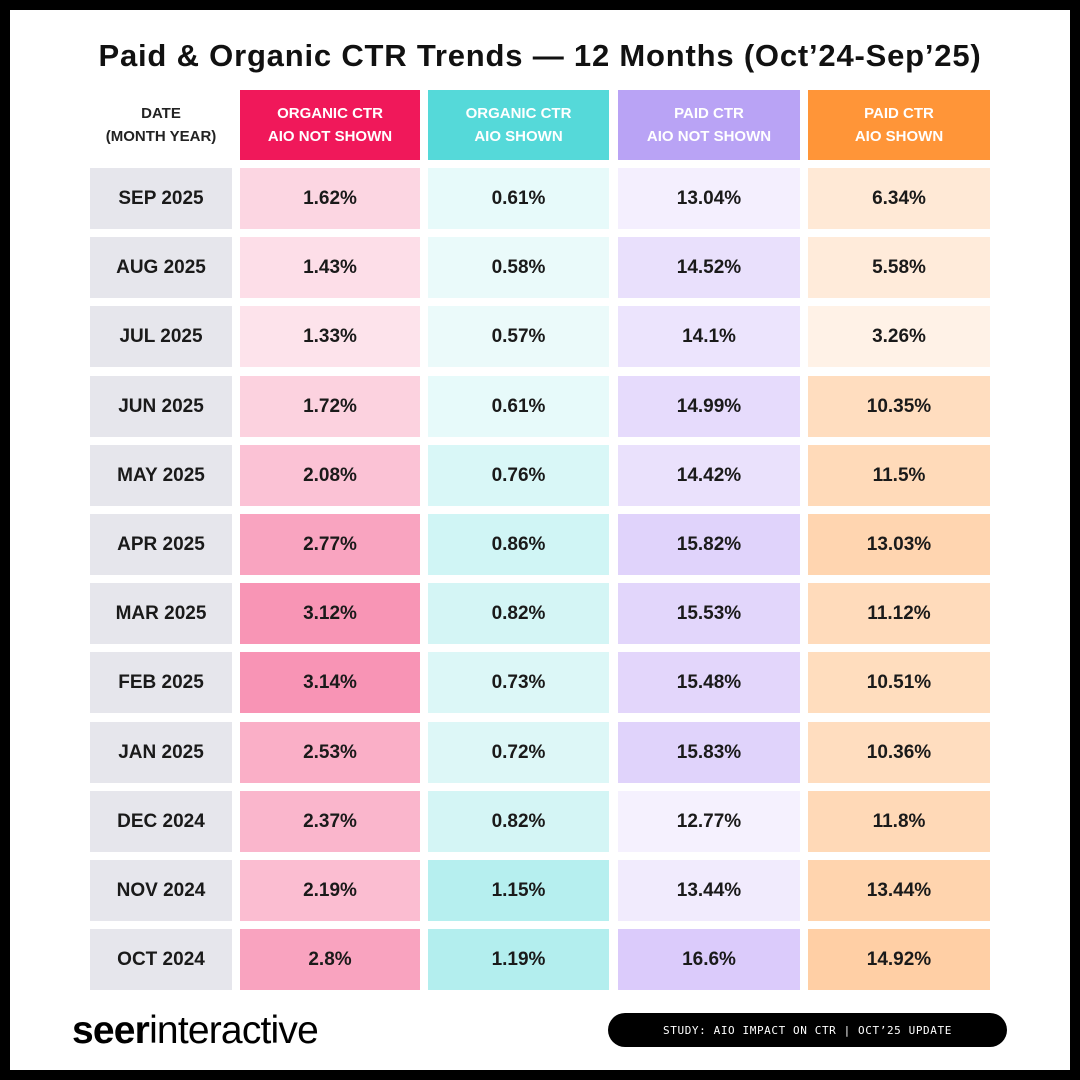 This screenshot has height=1080, width=1080. I want to click on ctr-value-cell-paid-shown: 5.58%, so click(899, 267).